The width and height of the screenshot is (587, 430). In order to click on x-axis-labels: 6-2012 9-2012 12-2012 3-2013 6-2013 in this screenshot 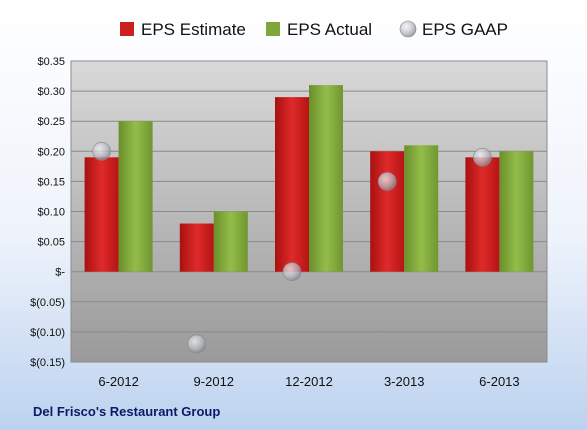, I will do `click(308, 381)`.